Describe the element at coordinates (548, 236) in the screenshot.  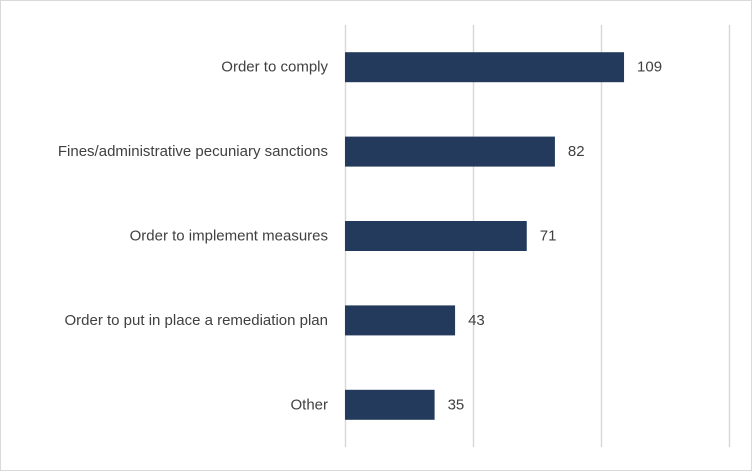
I see `data-label: 71` at that location.